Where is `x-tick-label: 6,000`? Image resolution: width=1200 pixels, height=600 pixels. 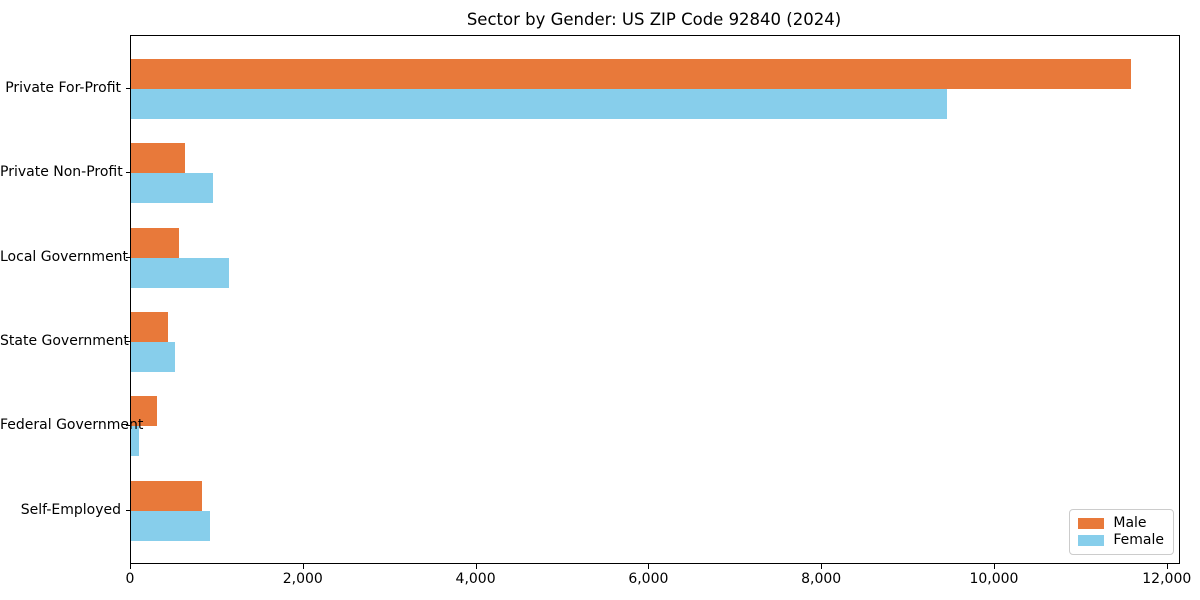 x-tick-label: 6,000 is located at coordinates (648, 579).